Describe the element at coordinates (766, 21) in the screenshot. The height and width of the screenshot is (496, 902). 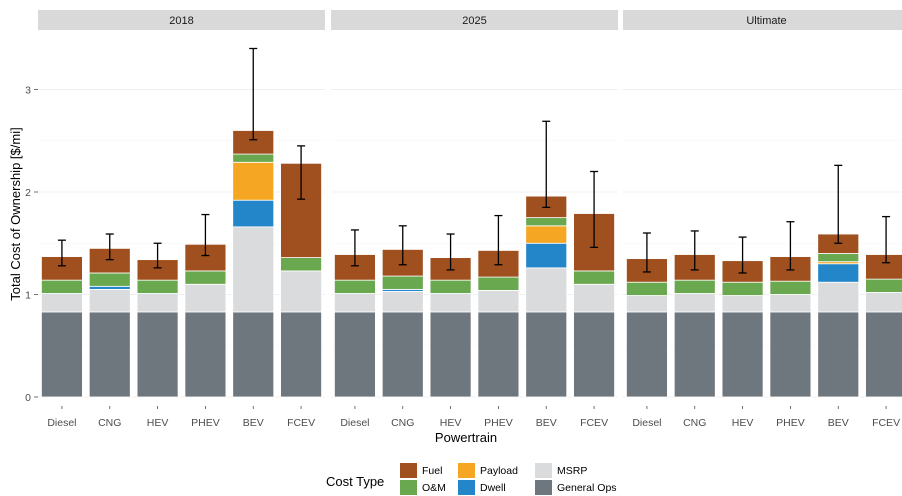
I see `facet-strip-label: Ultimate` at that location.